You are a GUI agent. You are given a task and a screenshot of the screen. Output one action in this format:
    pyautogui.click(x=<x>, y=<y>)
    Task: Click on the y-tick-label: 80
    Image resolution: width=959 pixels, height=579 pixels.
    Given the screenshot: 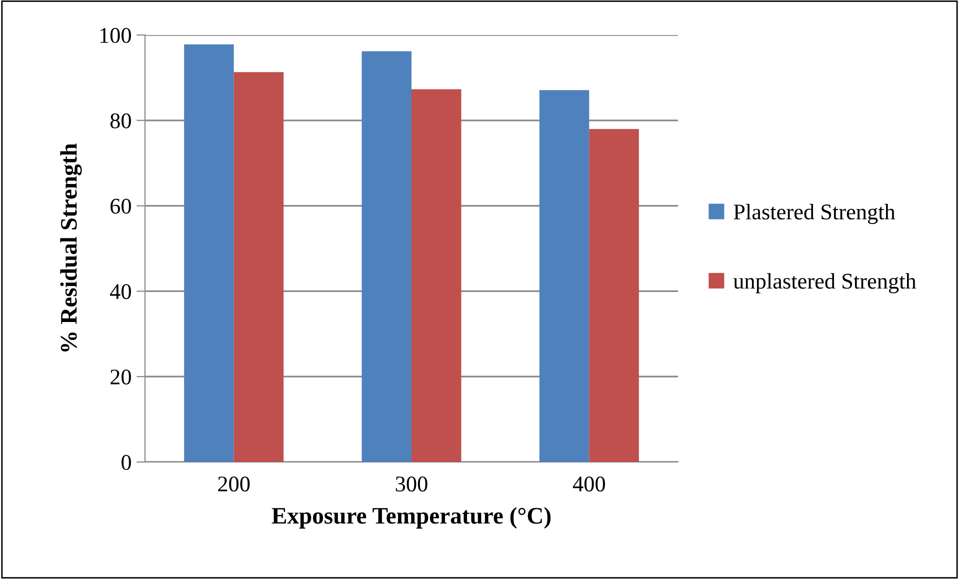 What is the action you would take?
    pyautogui.click(x=120, y=120)
    